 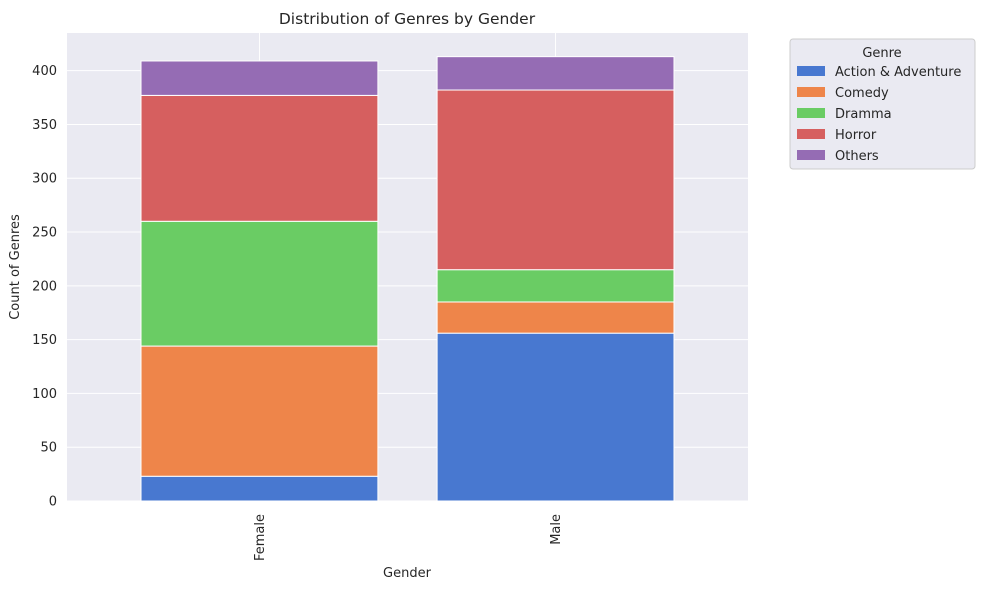 I want to click on y-axis-ticks: 0 50 100 150 200 250 300 350 400, so click(x=44, y=286).